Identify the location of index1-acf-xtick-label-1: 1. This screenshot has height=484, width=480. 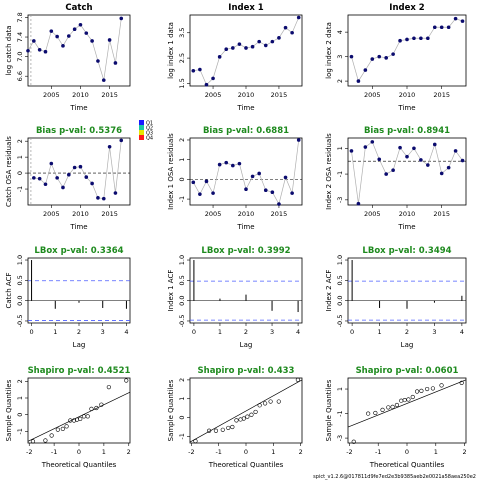
(220, 332).